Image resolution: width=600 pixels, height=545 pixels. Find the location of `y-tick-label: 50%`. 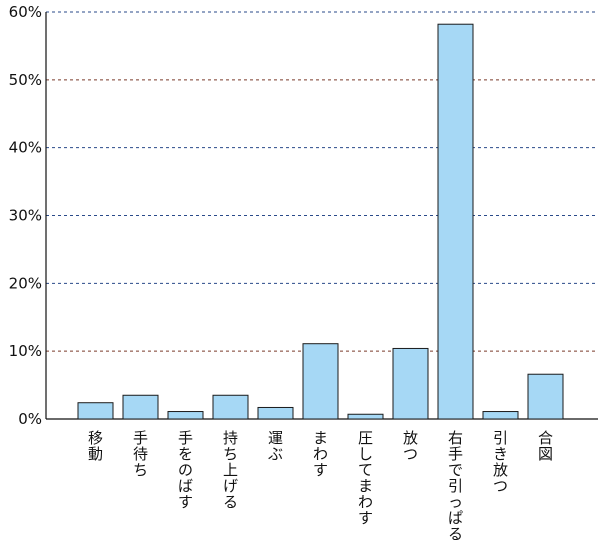

y-tick-label: 50% is located at coordinates (25, 80).